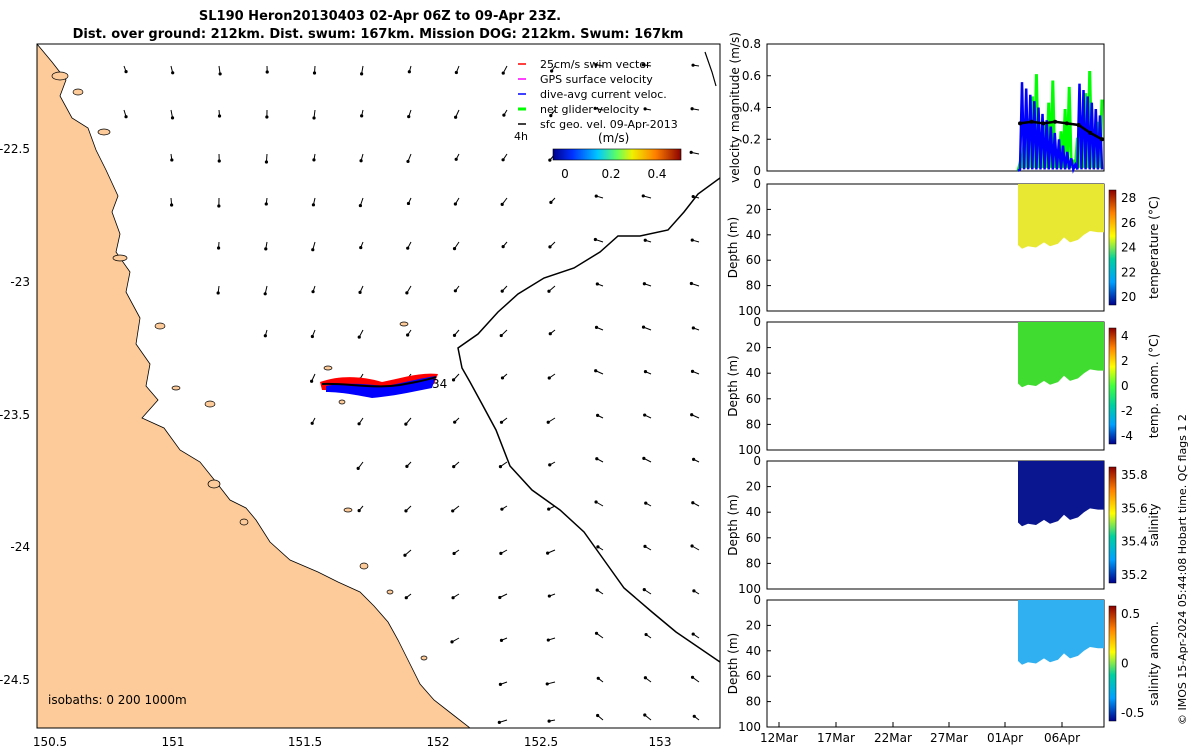 Image resolution: width=1200 pixels, height=750 pixels. Describe the element at coordinates (1061, 130) in the screenshot. I see `sfc-geo-series` at that location.